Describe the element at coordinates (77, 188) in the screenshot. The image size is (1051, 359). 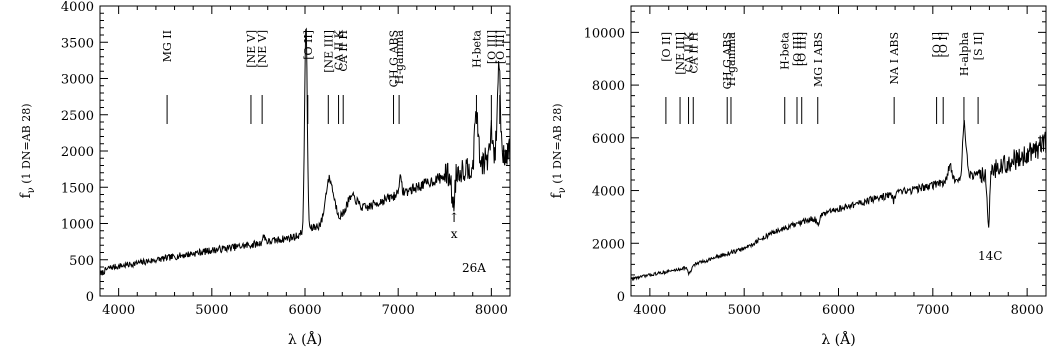
I see `y-tick-label: 1500` at that location.